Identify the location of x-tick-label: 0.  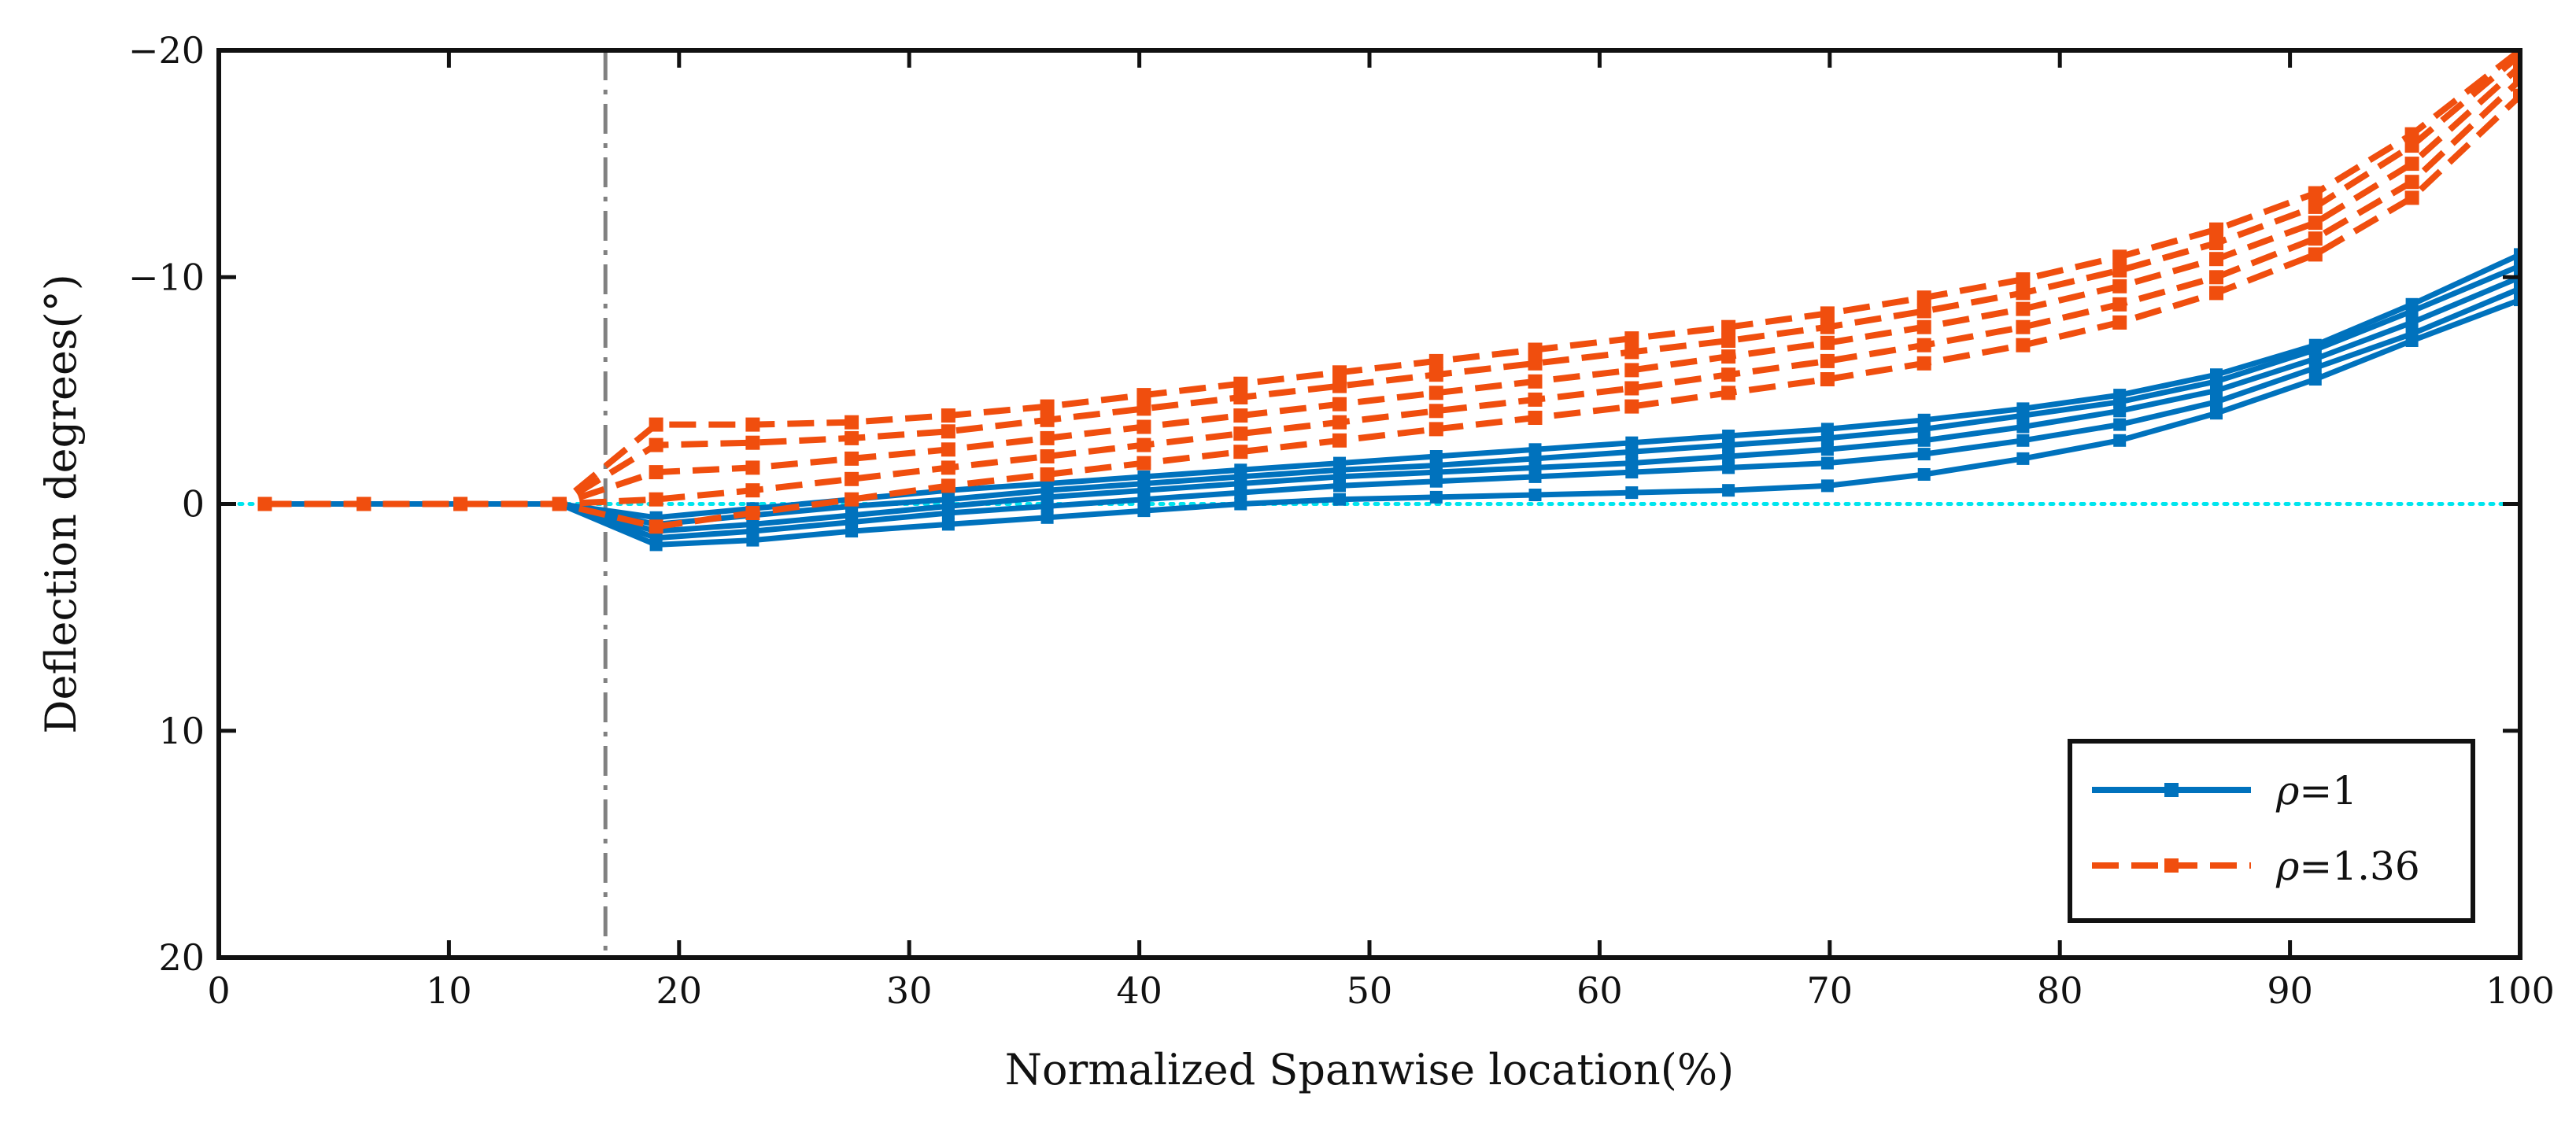
(218, 991).